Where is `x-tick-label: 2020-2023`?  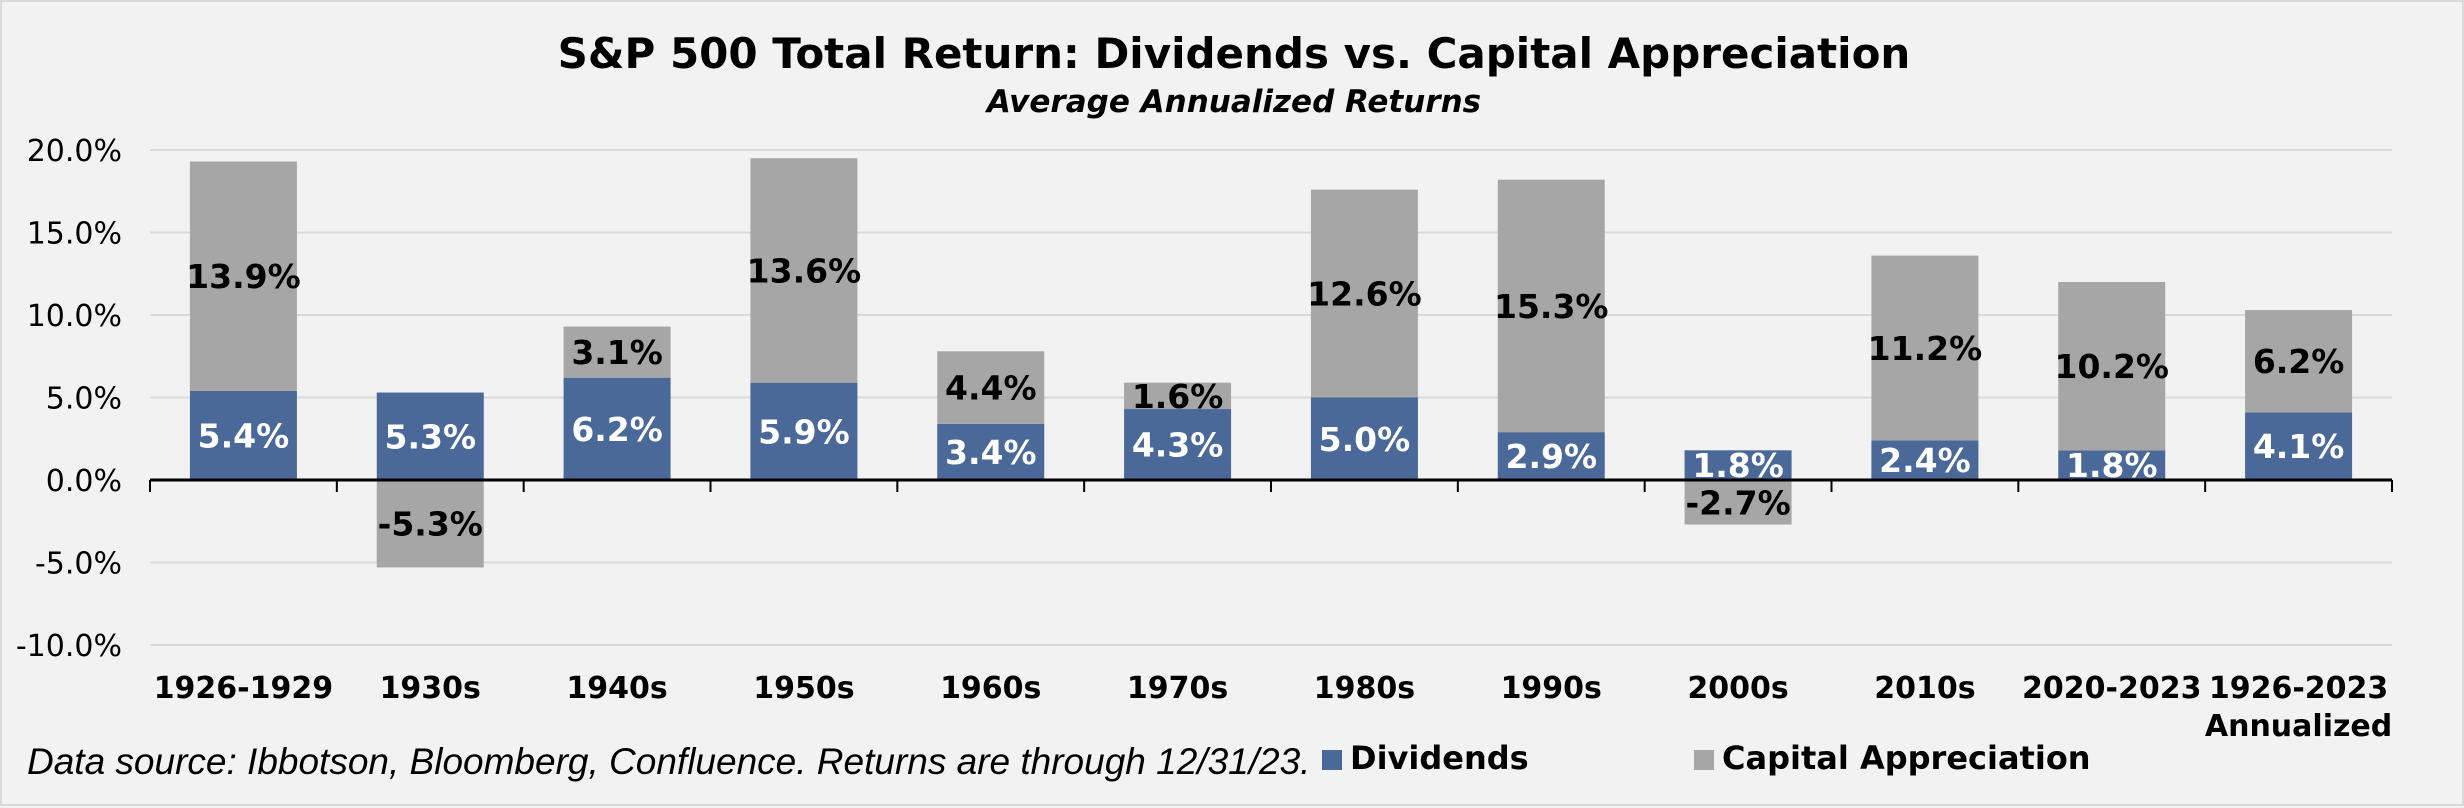 x-tick-label: 2020-2023 is located at coordinates (2111, 688).